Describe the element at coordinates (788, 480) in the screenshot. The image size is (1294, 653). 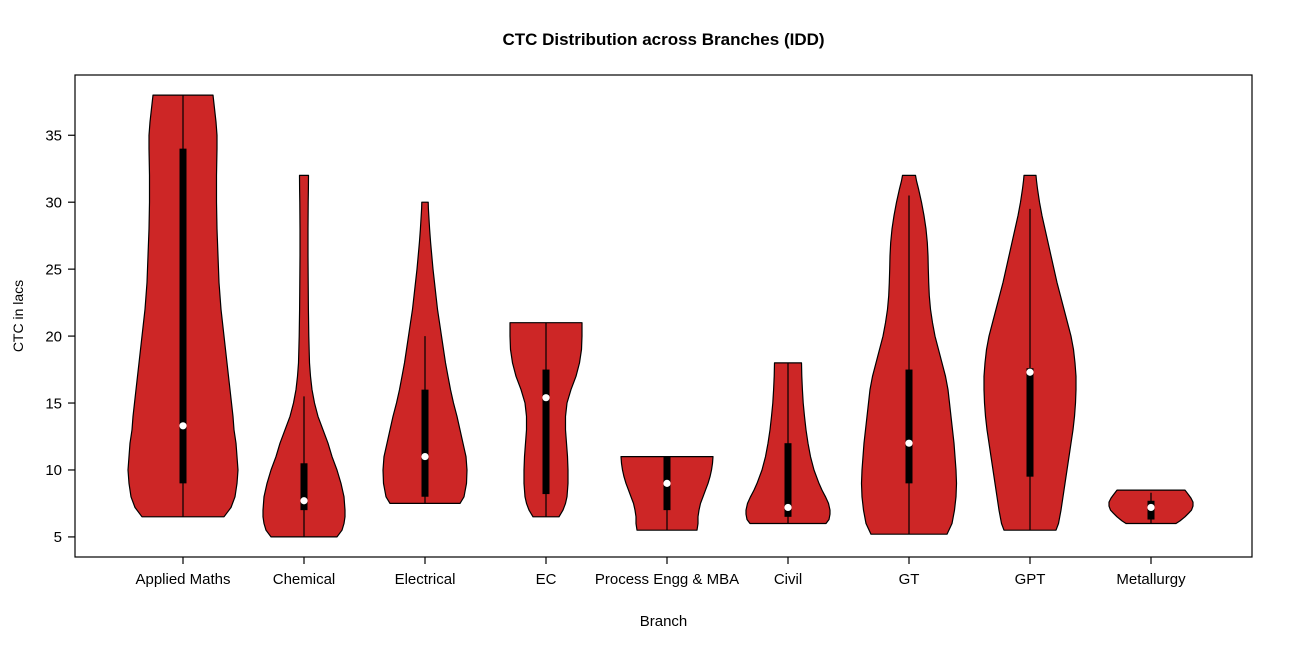
I see `iqr-box-civil` at that location.